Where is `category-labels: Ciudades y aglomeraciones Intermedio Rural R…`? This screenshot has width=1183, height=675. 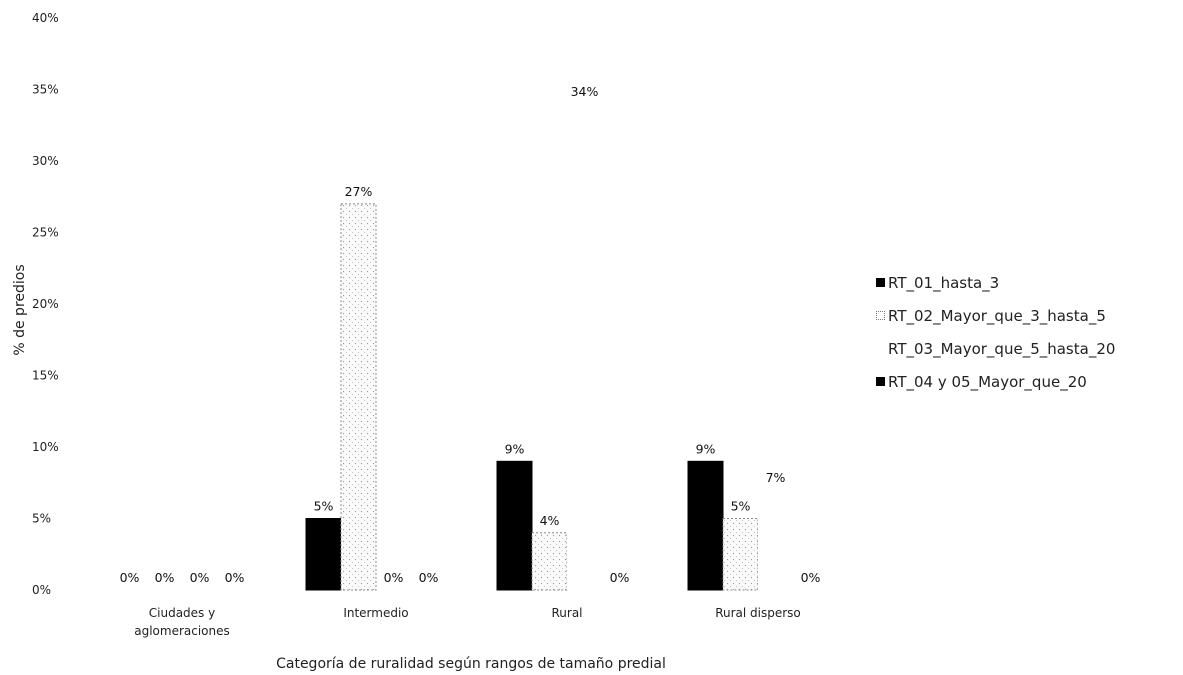
category-labels: Ciudades y aglomeraciones Intermedio Rural R… is located at coordinates (467, 622).